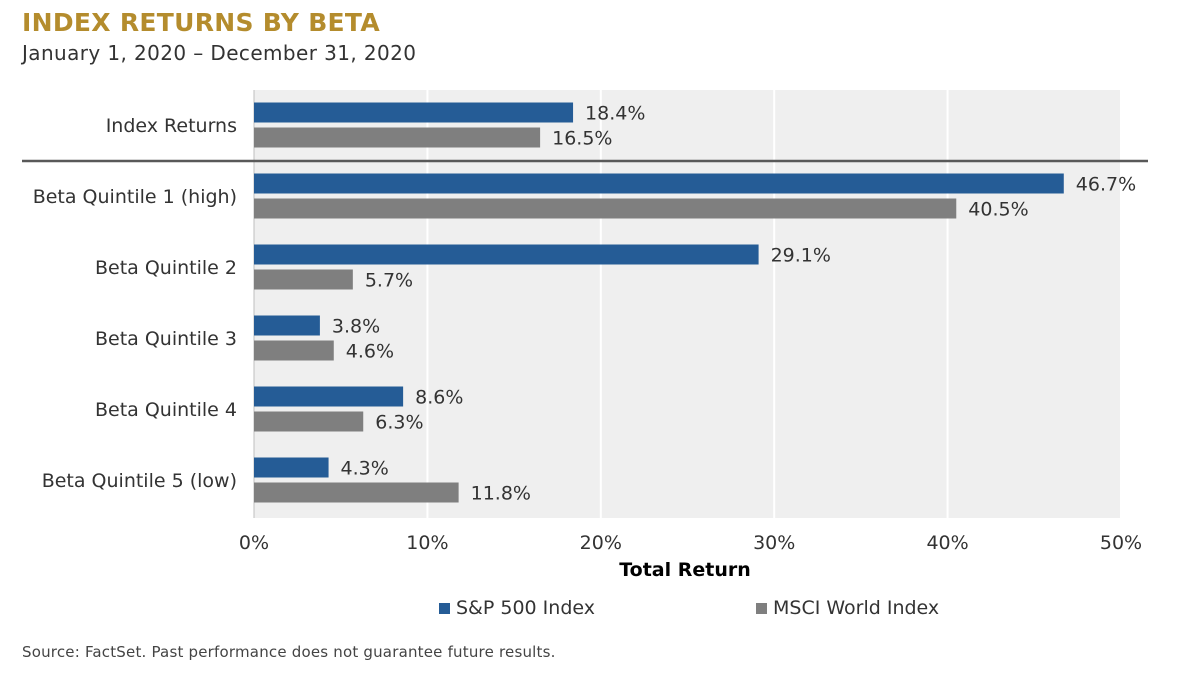 This screenshot has height=678, width=1200. Describe the element at coordinates (254, 543) in the screenshot. I see `x-tick-label: 0%` at that location.